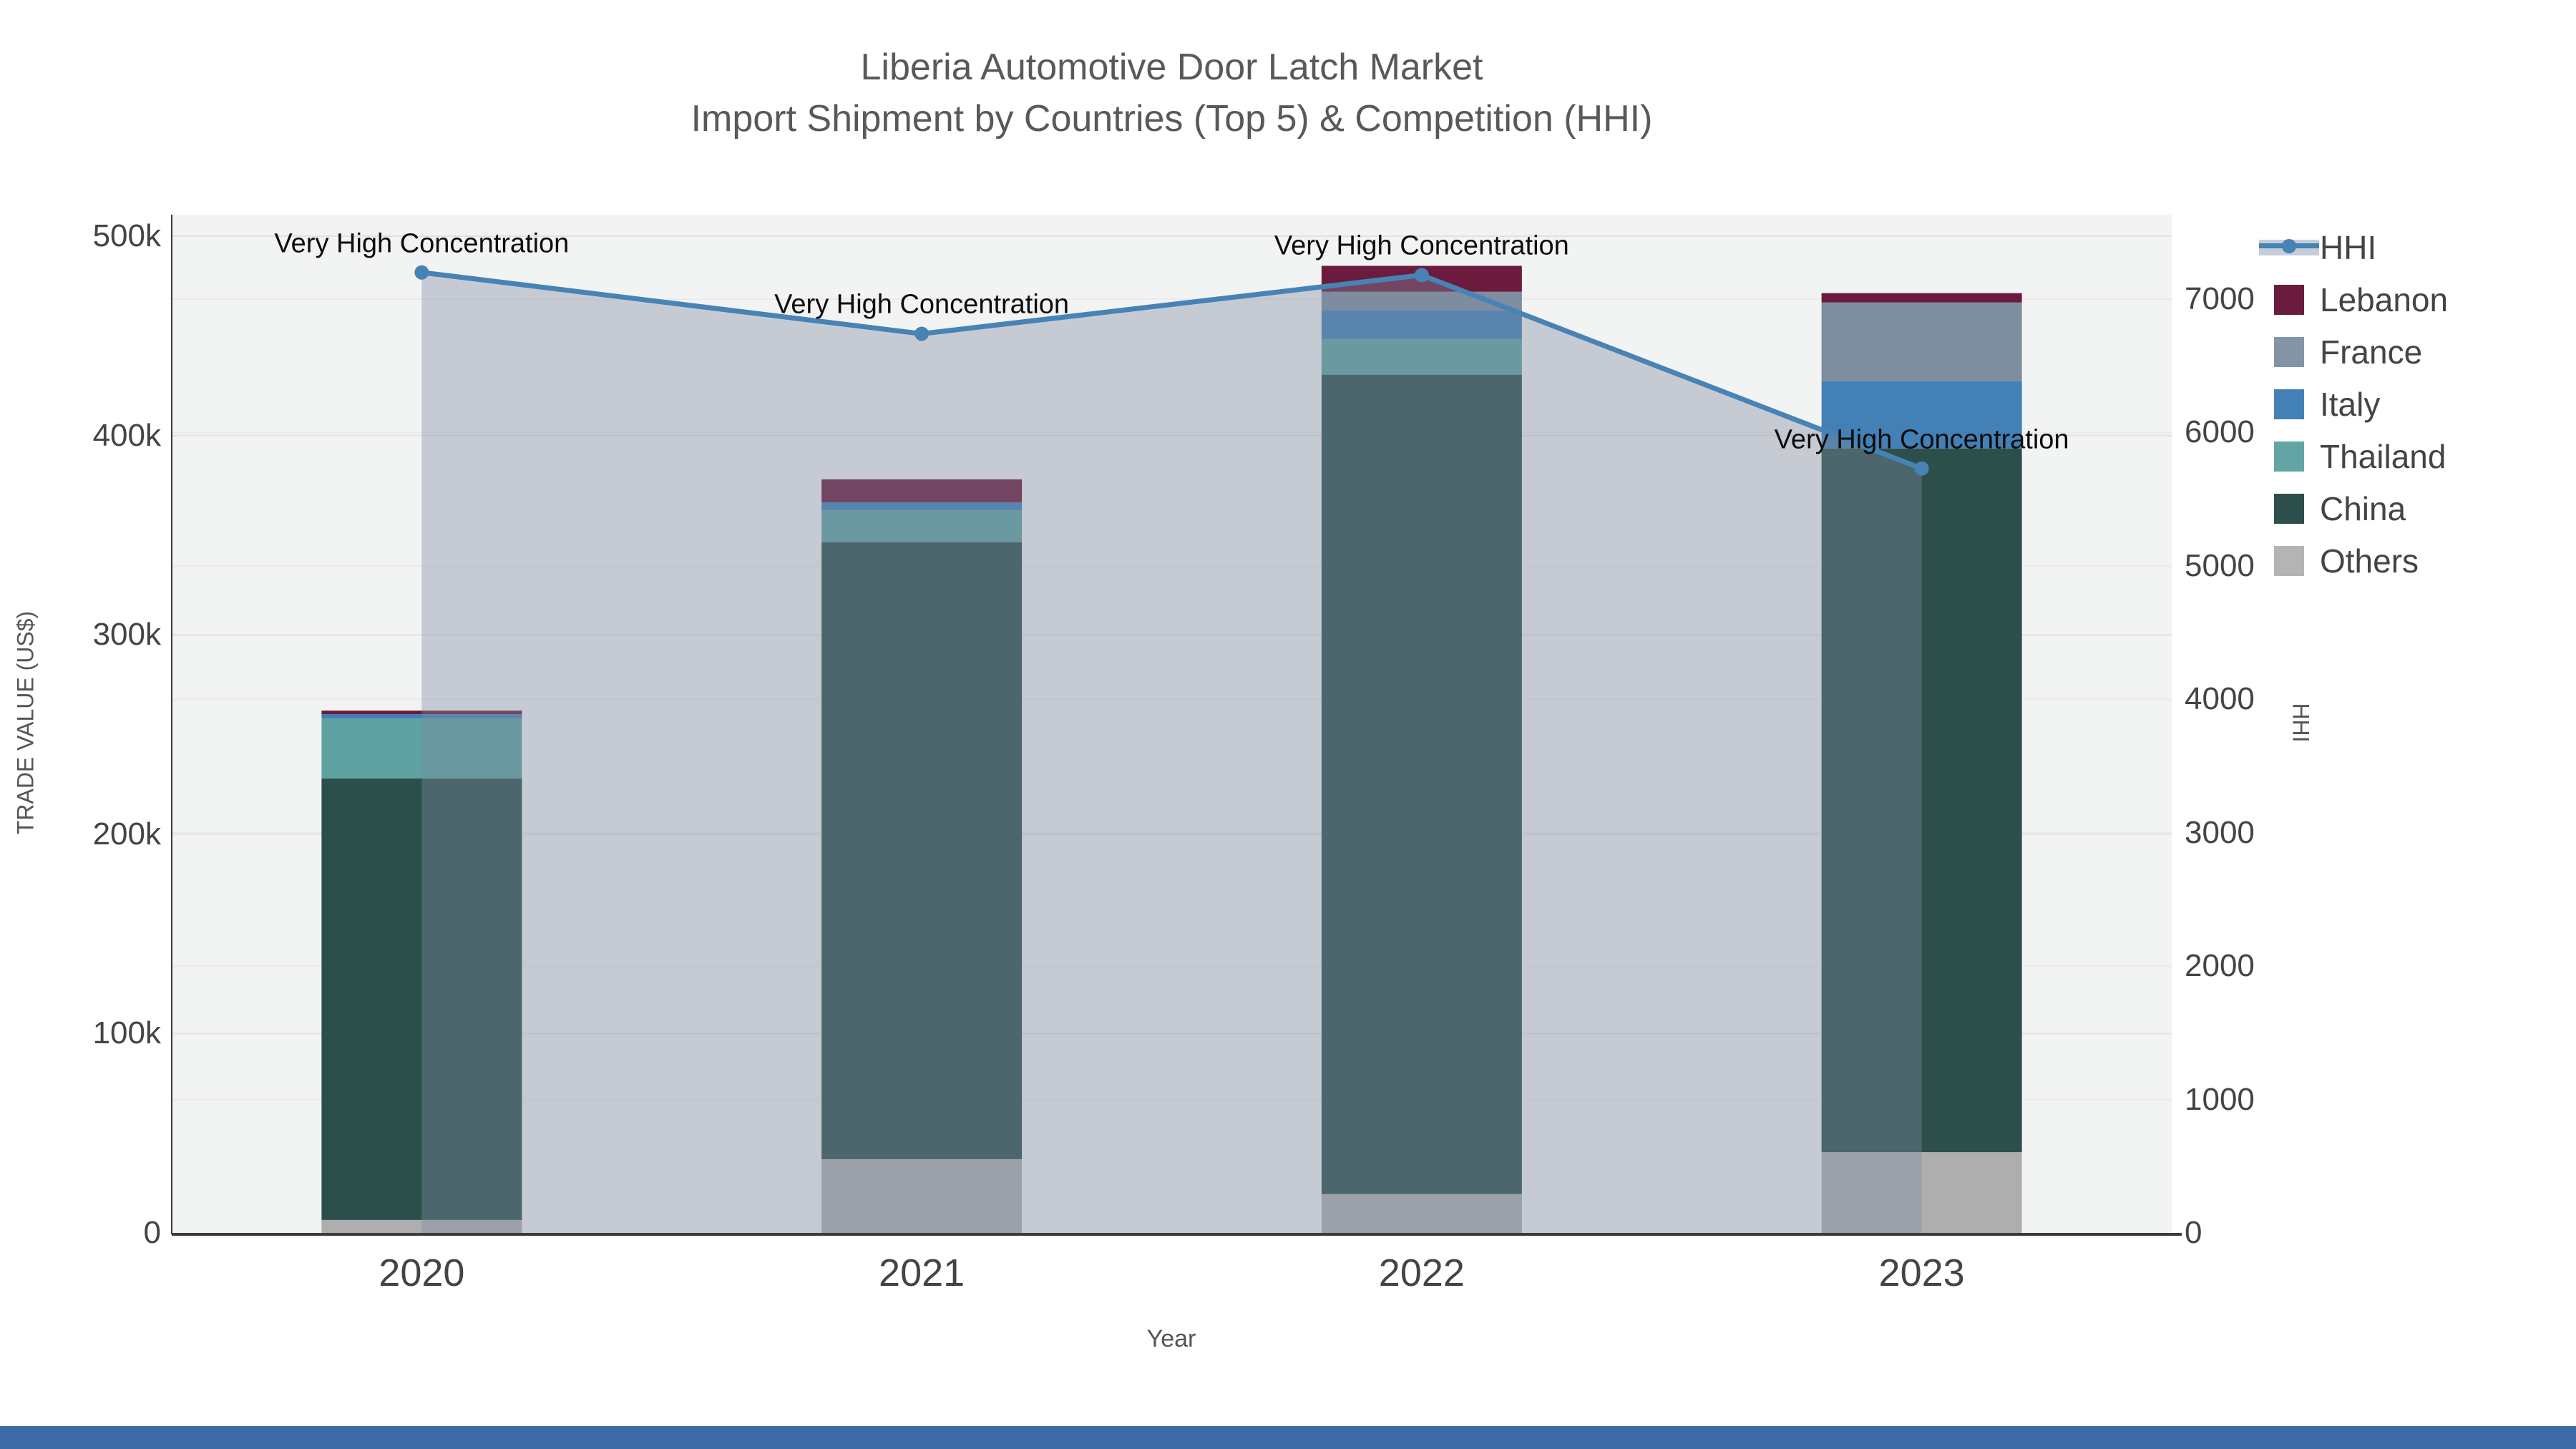 The width and height of the screenshot is (2576, 1449). I want to click on legend-item-others: Others, so click(2361, 561).